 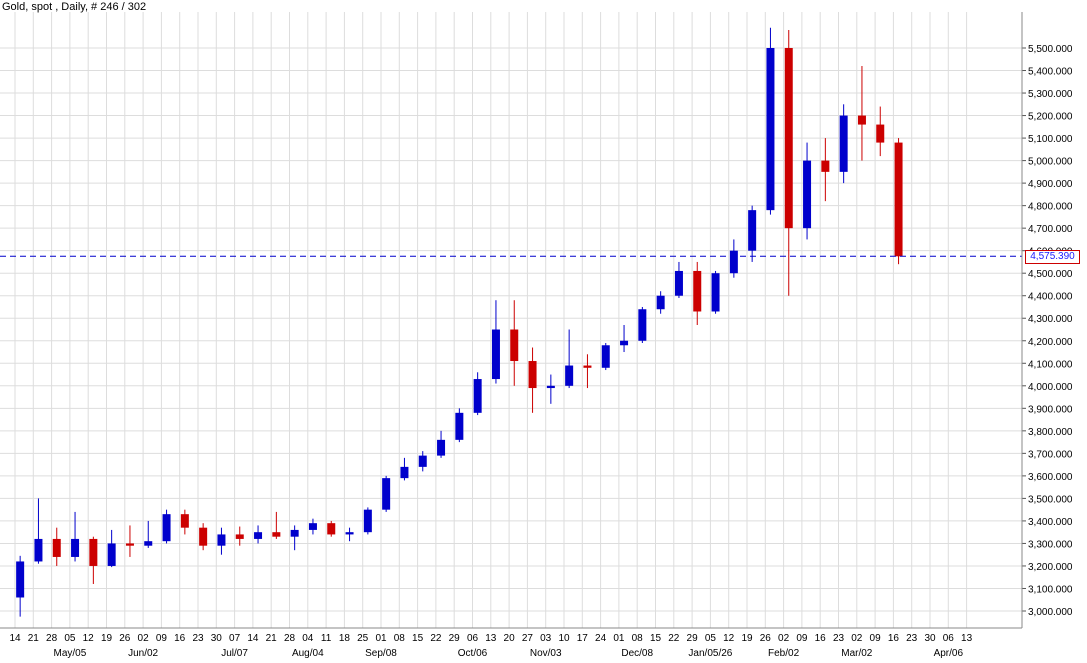 What do you see at coordinates (235, 638) in the screenshot?
I see `x-day-label: 07` at bounding box center [235, 638].